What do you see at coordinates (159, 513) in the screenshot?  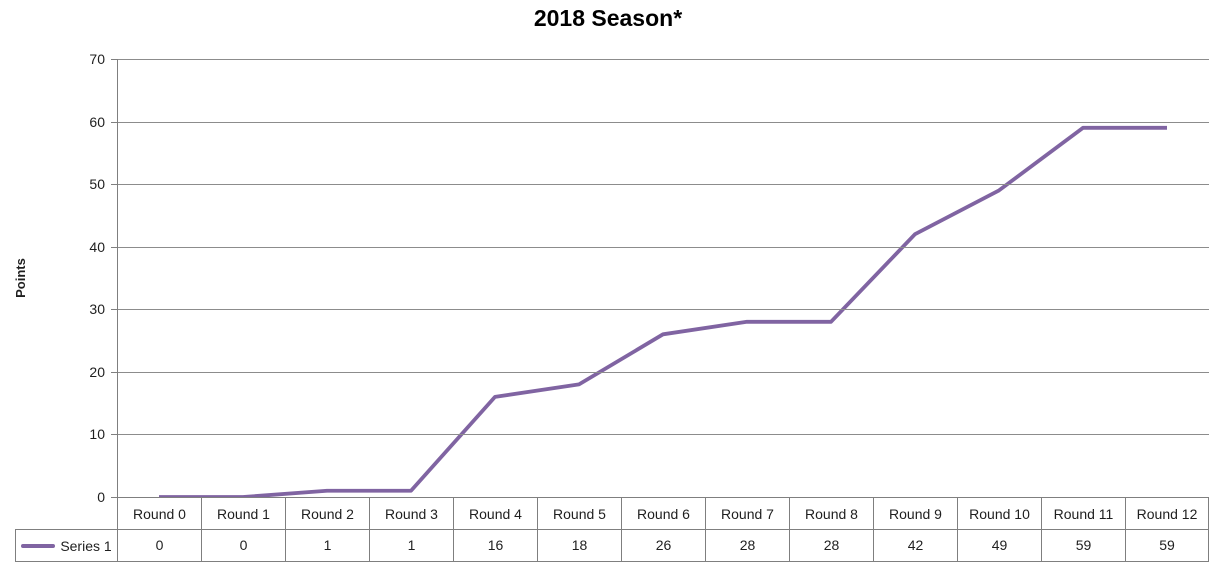 I see `table-header-cell: Round 0` at bounding box center [159, 513].